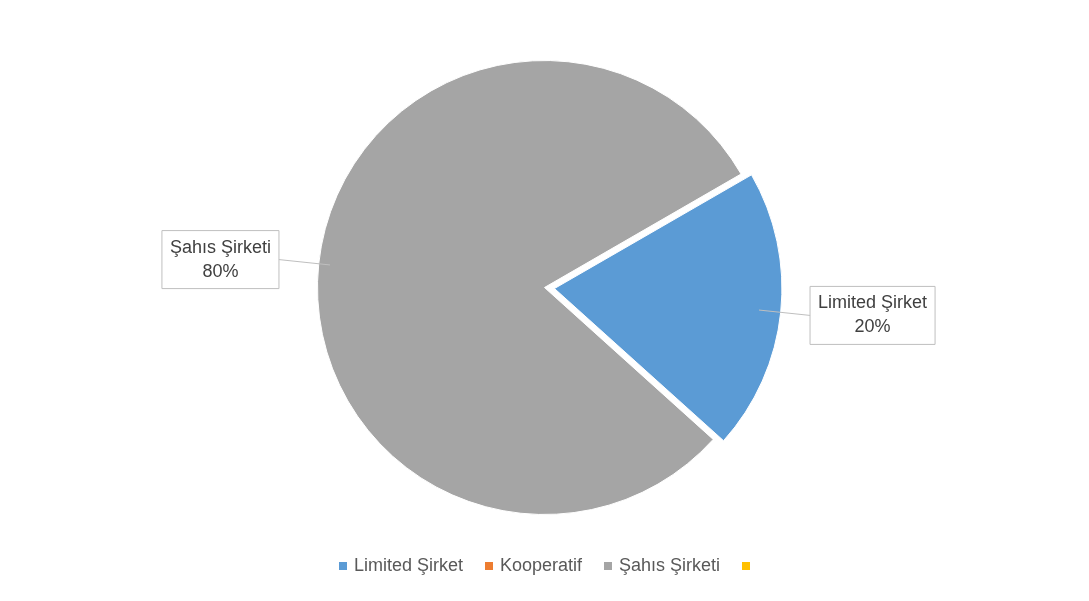 The height and width of the screenshot is (601, 1089). I want to click on data-label: 80%, so click(220, 270).